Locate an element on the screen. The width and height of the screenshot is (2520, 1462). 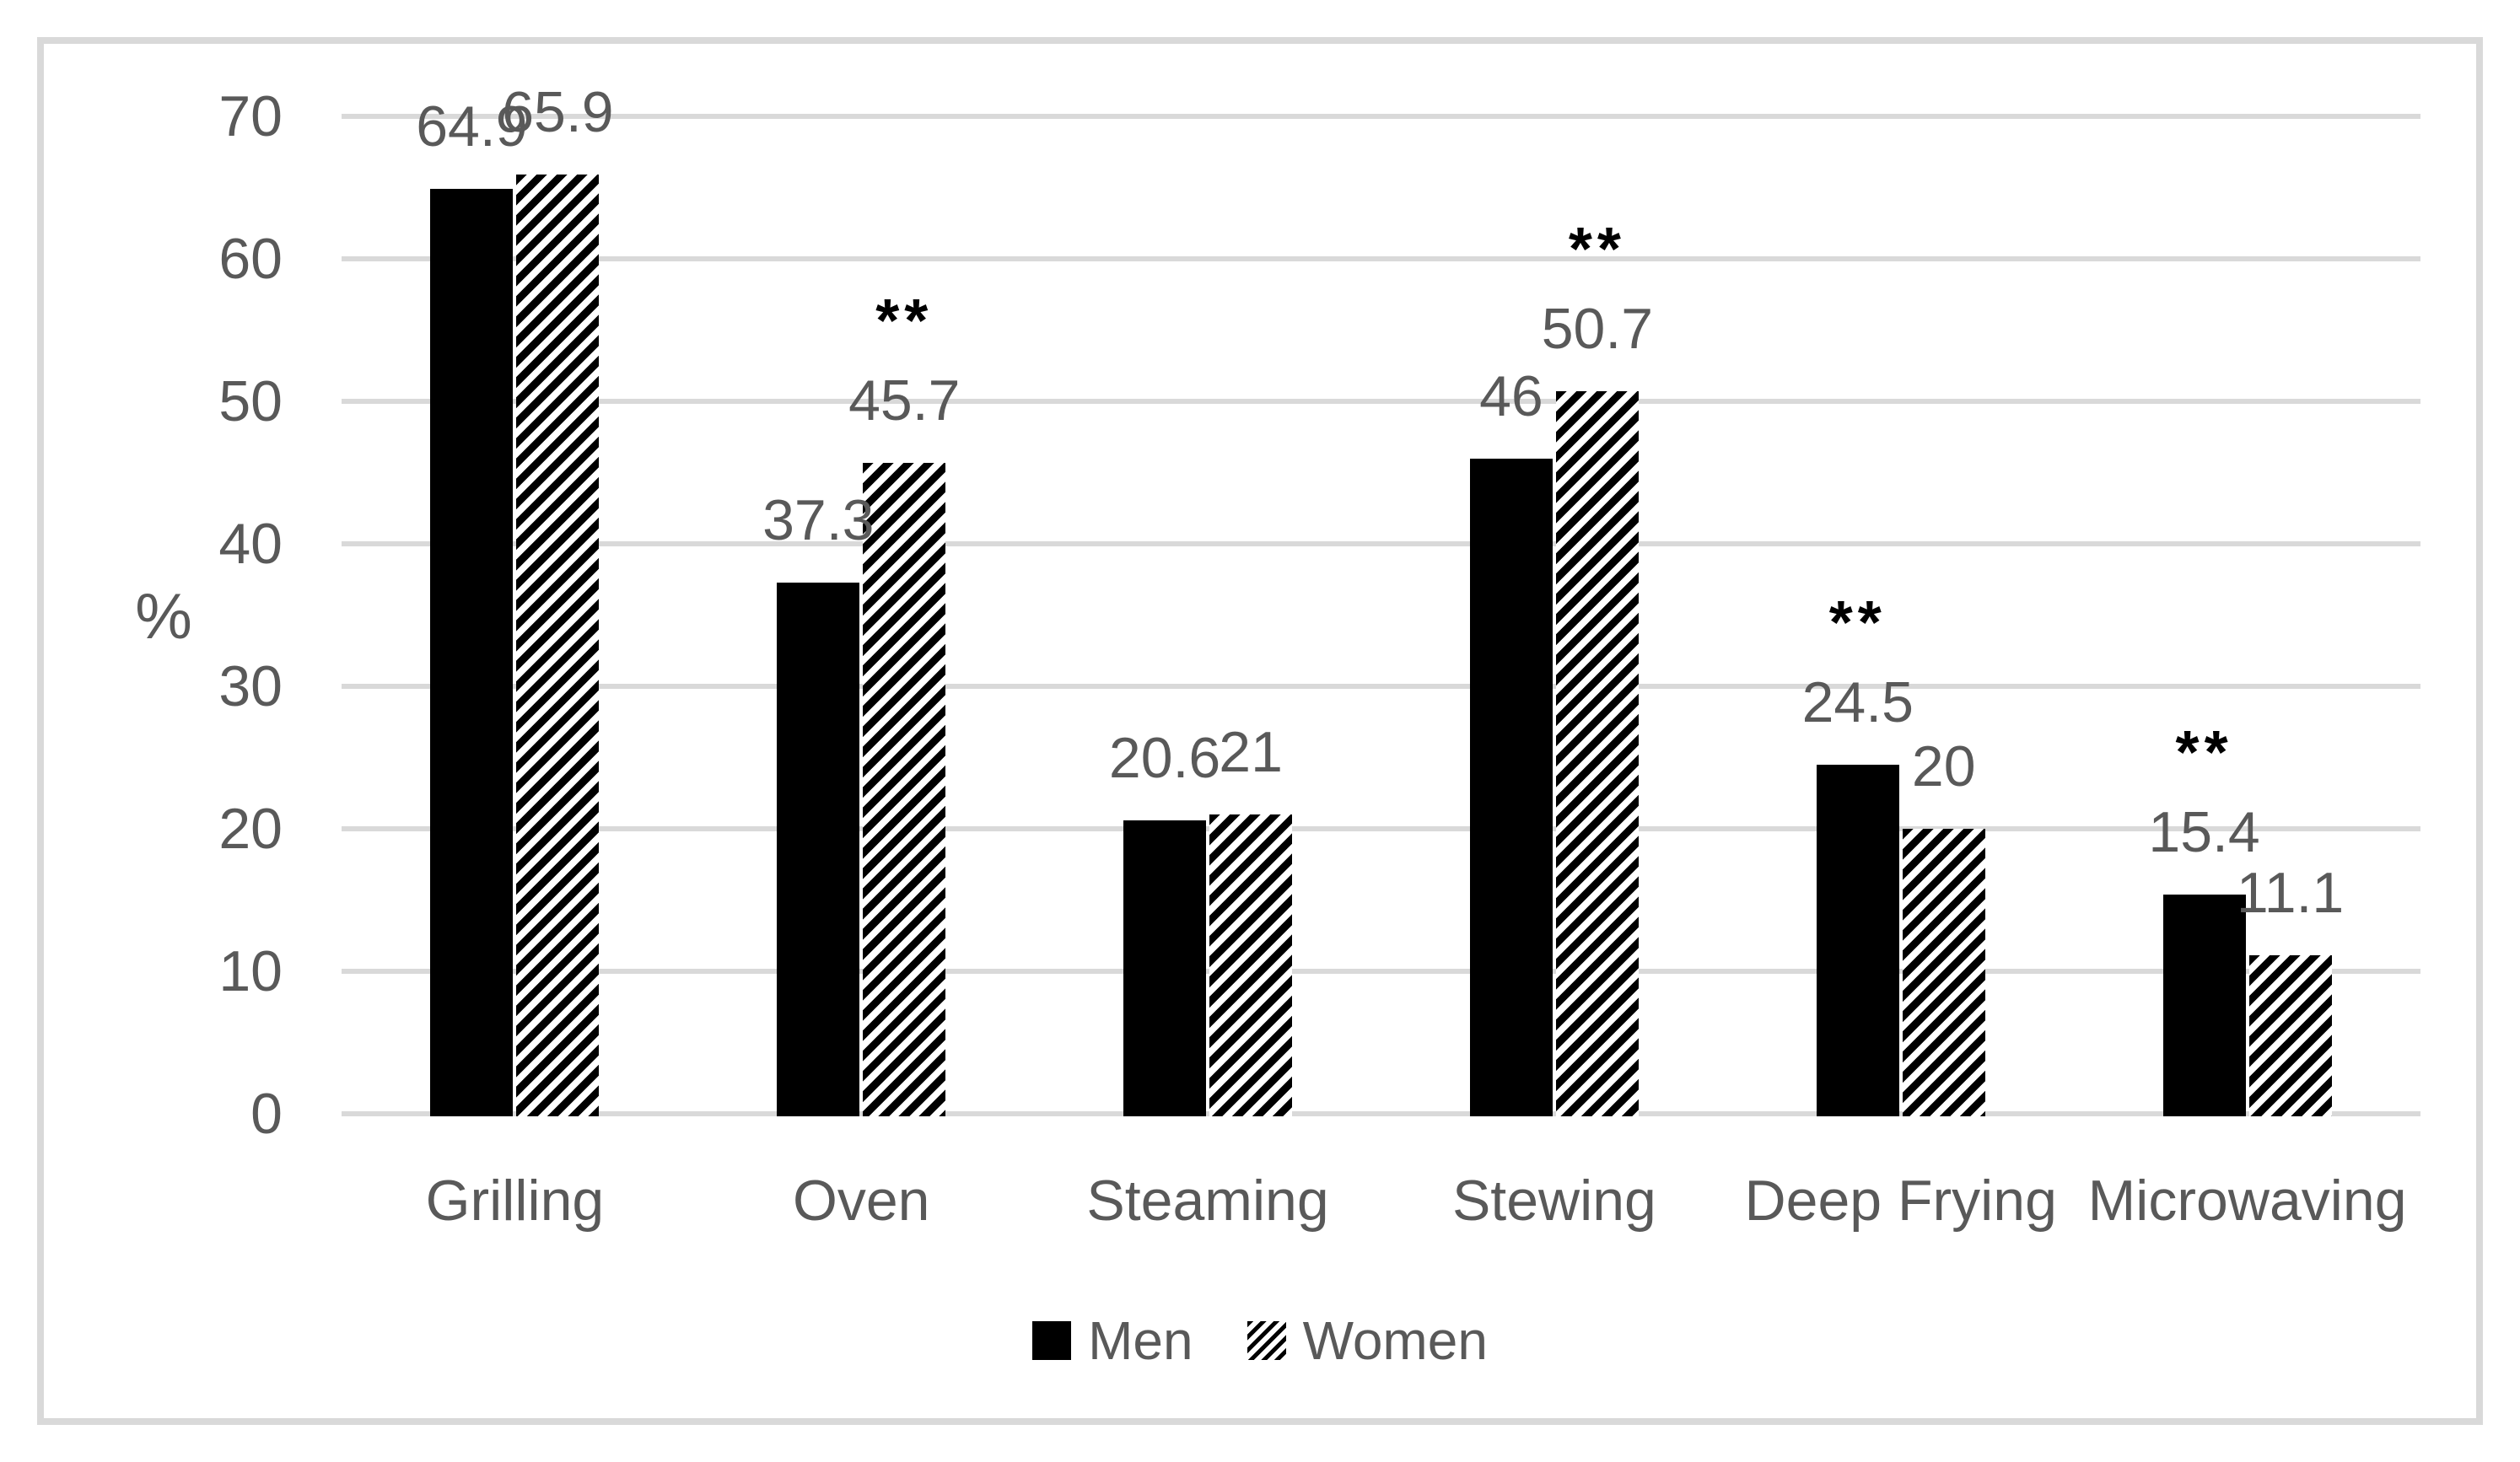
category-label-stewing: Stewing is located at coordinates (1554, 1201).